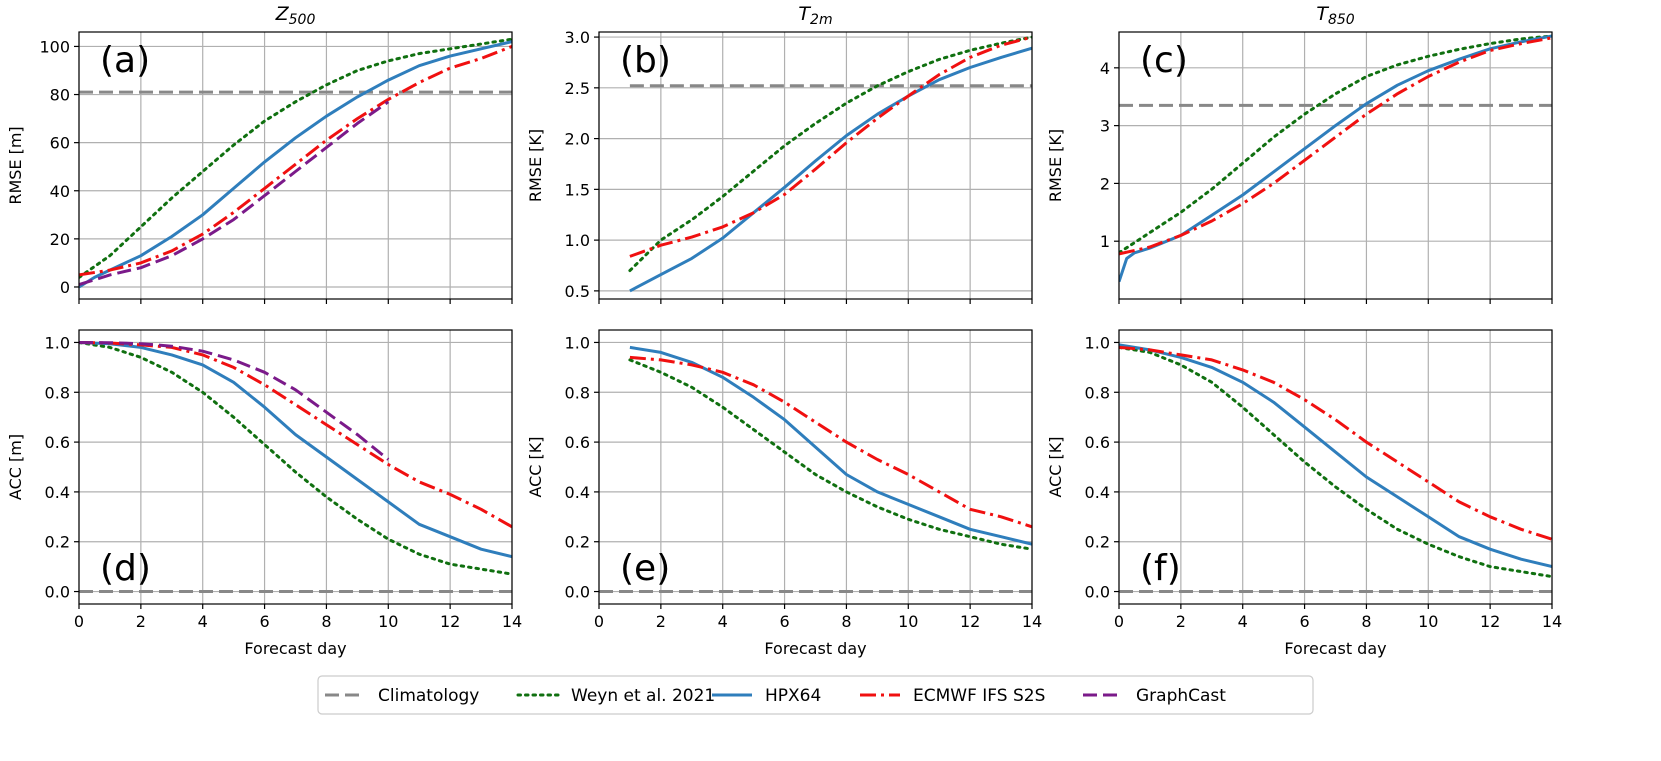  I want to click on panel-label: (f), so click(1160, 568).